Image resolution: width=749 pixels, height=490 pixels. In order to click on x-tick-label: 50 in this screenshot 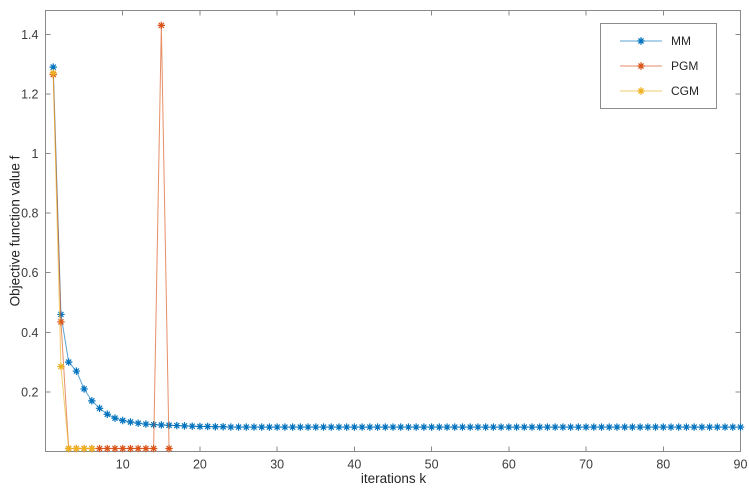, I will do `click(432, 465)`.